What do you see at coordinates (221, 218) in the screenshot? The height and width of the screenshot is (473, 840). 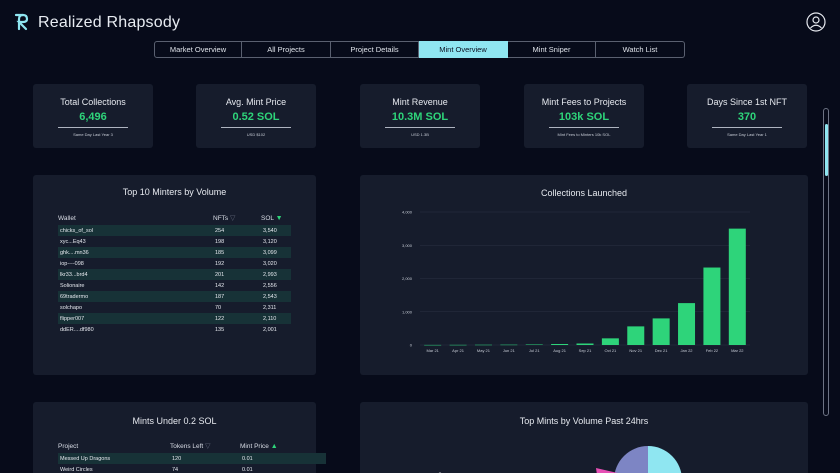 I see `column-label: NFTs` at bounding box center [221, 218].